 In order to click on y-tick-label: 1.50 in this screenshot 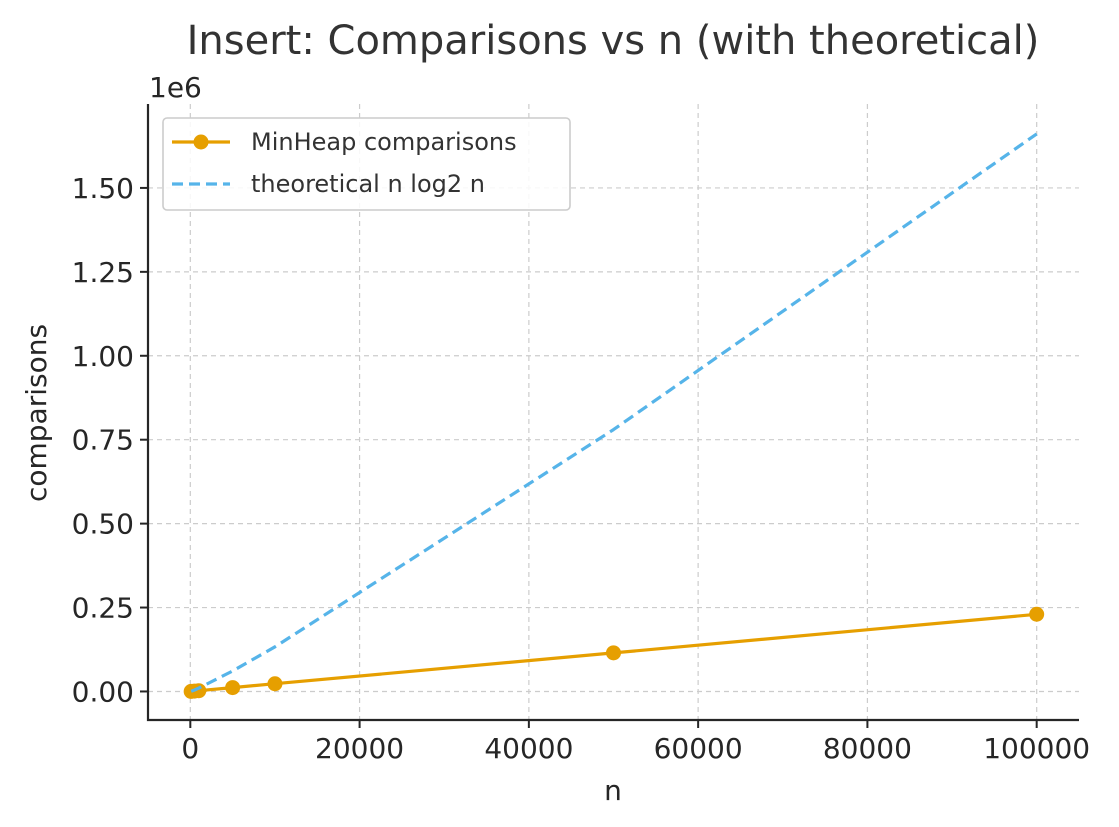, I will do `click(103, 188)`.